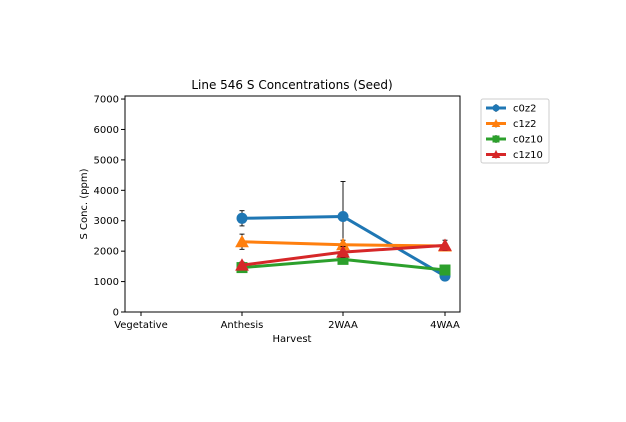 This screenshot has width=626, height=422. Describe the element at coordinates (511, 124) in the screenshot. I see `legend-item: c1z2` at that location.